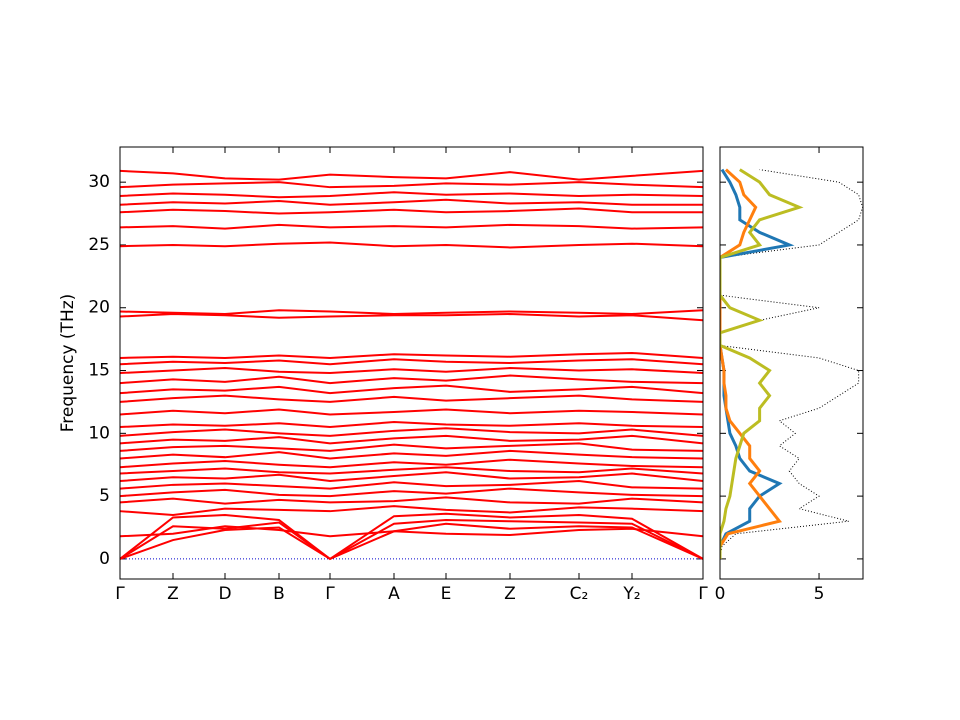 This screenshot has width=960, height=720. I want to click on y-tick-label: 0, so click(104, 559).